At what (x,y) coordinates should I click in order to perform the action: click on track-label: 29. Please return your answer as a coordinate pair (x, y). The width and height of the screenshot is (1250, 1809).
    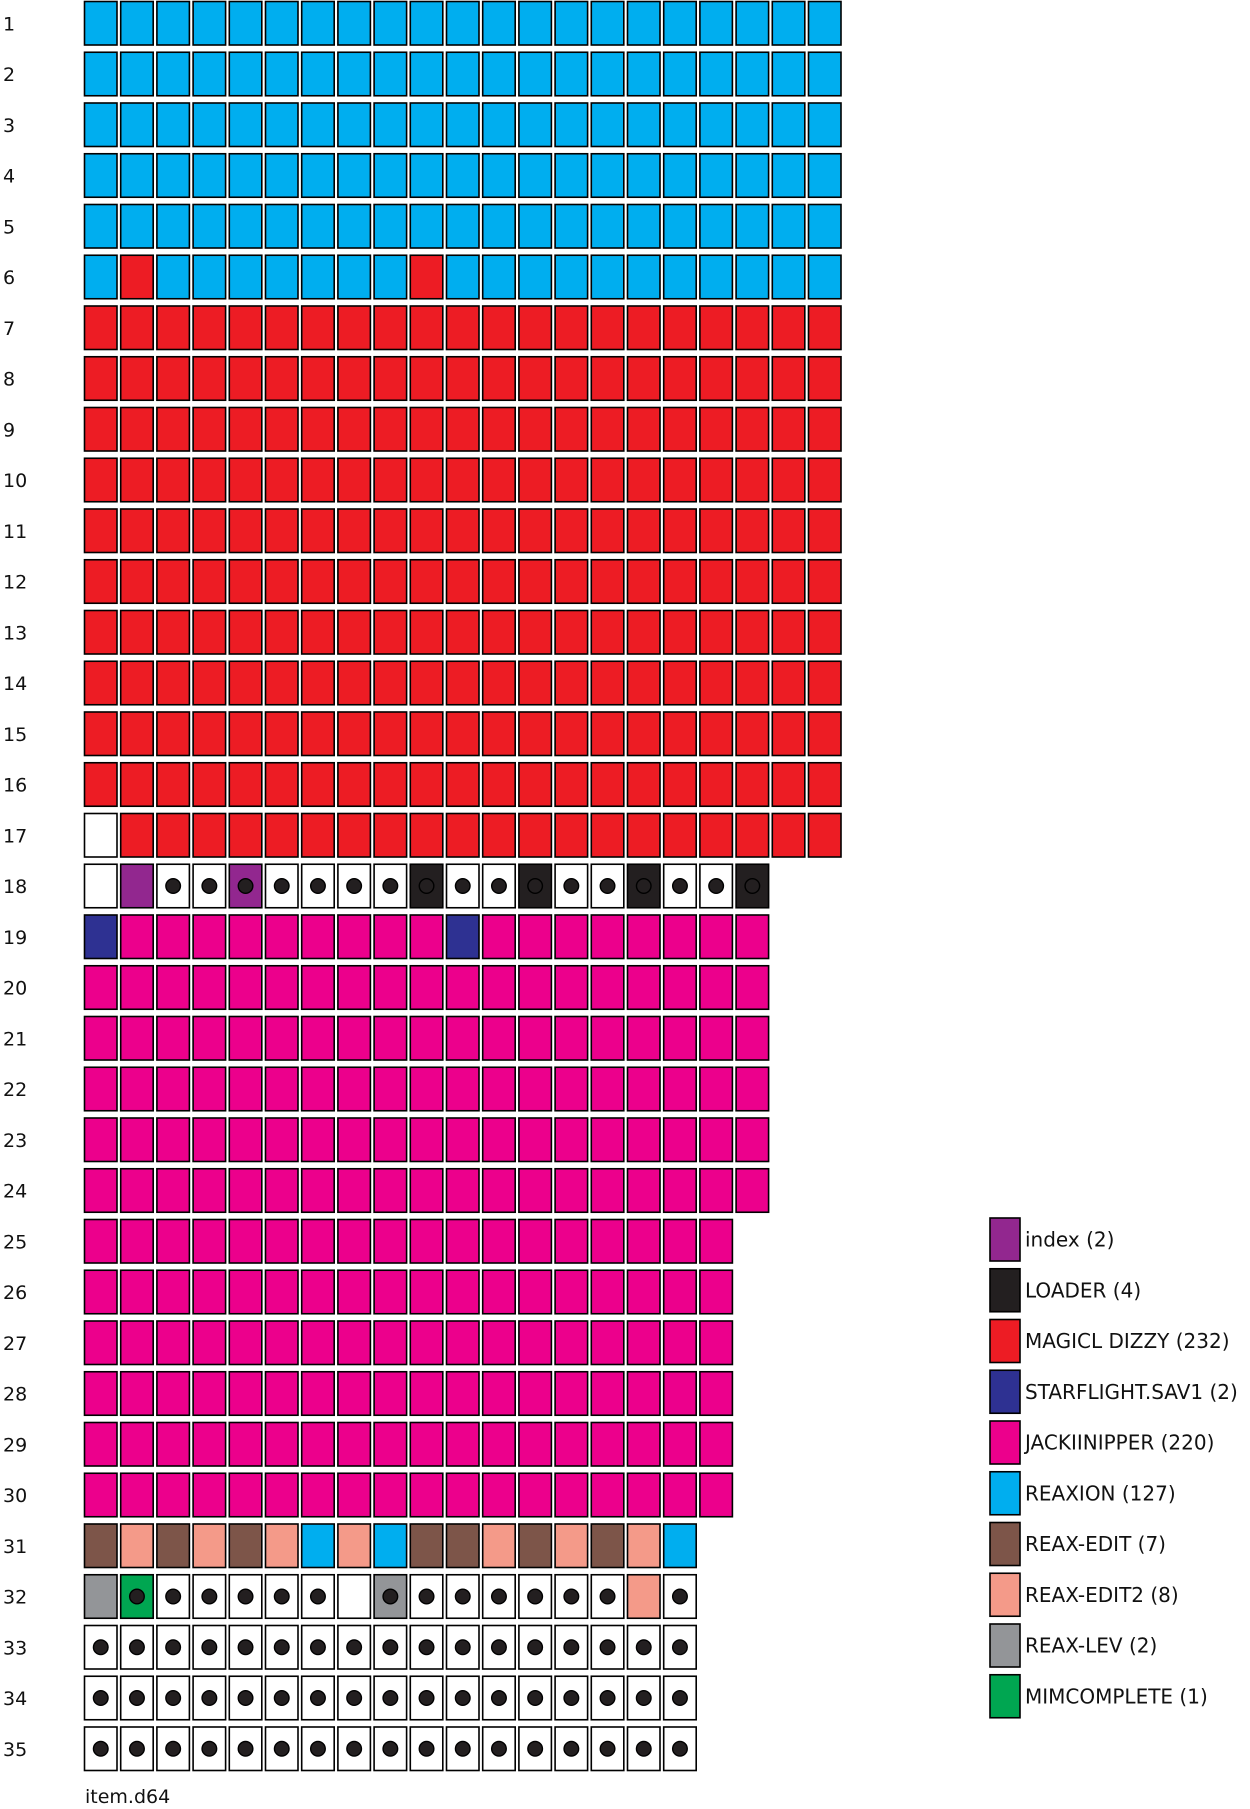
    Looking at the image, I should click on (15, 1445).